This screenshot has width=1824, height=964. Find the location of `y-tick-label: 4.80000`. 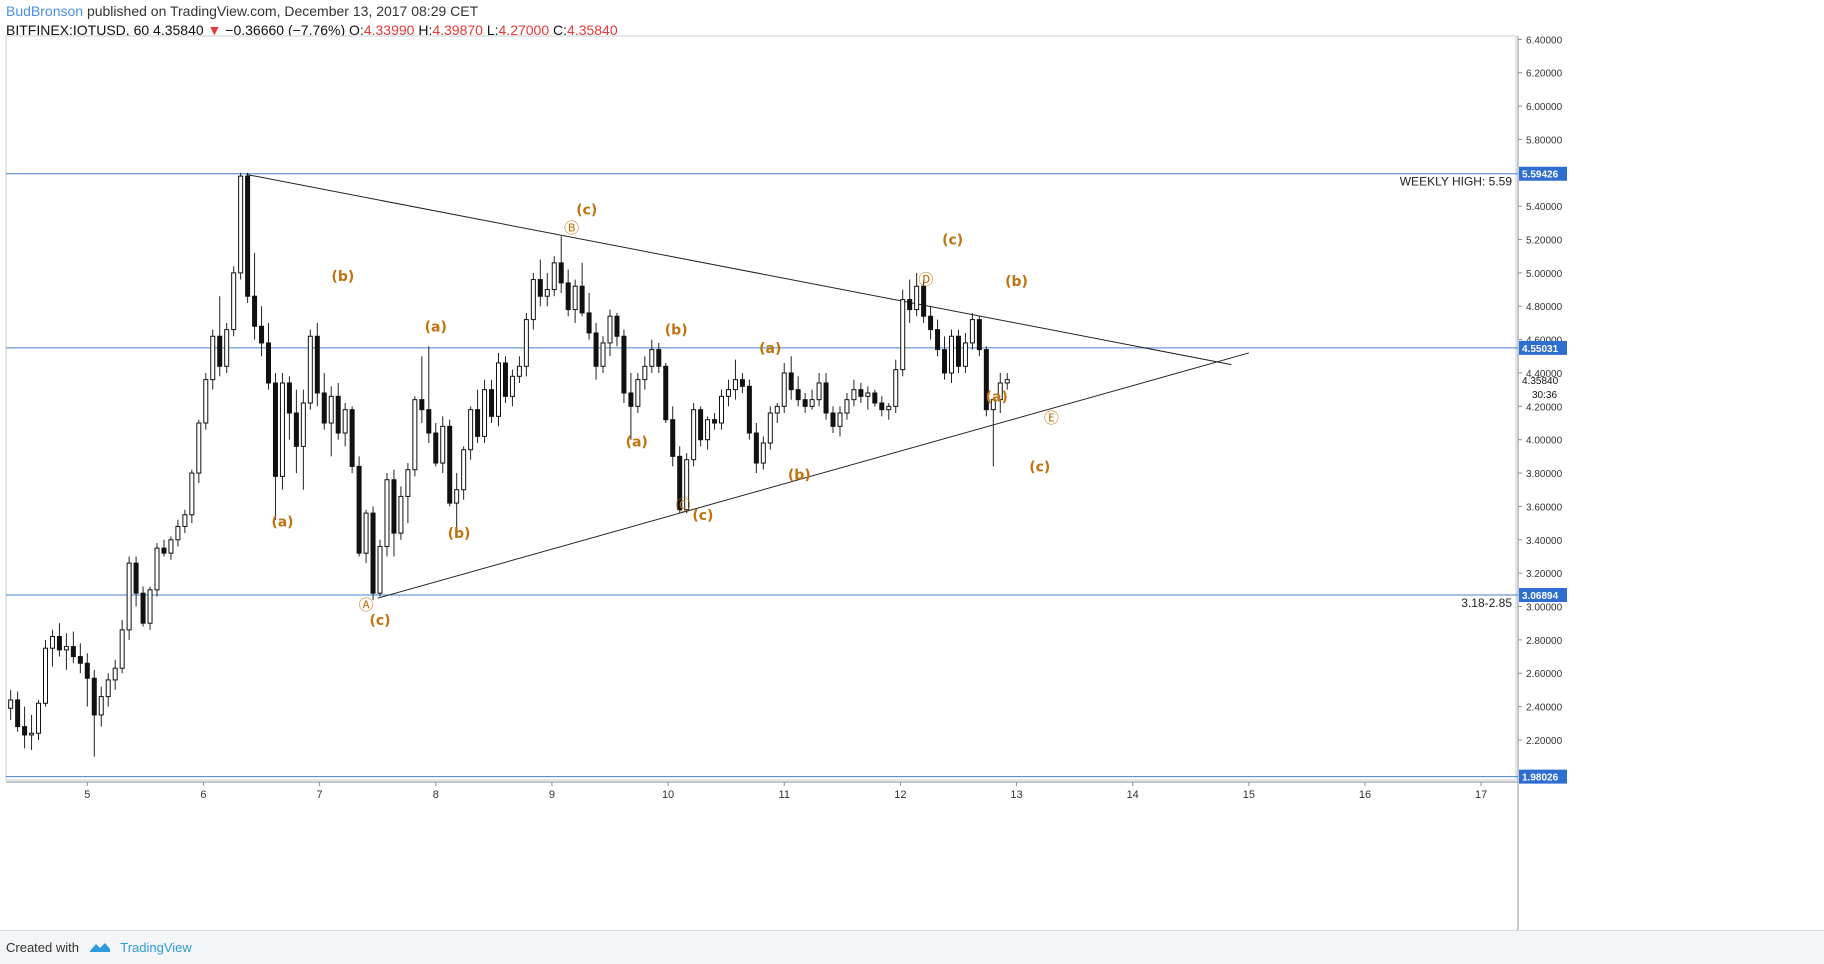

y-tick-label: 4.80000 is located at coordinates (1544, 307).